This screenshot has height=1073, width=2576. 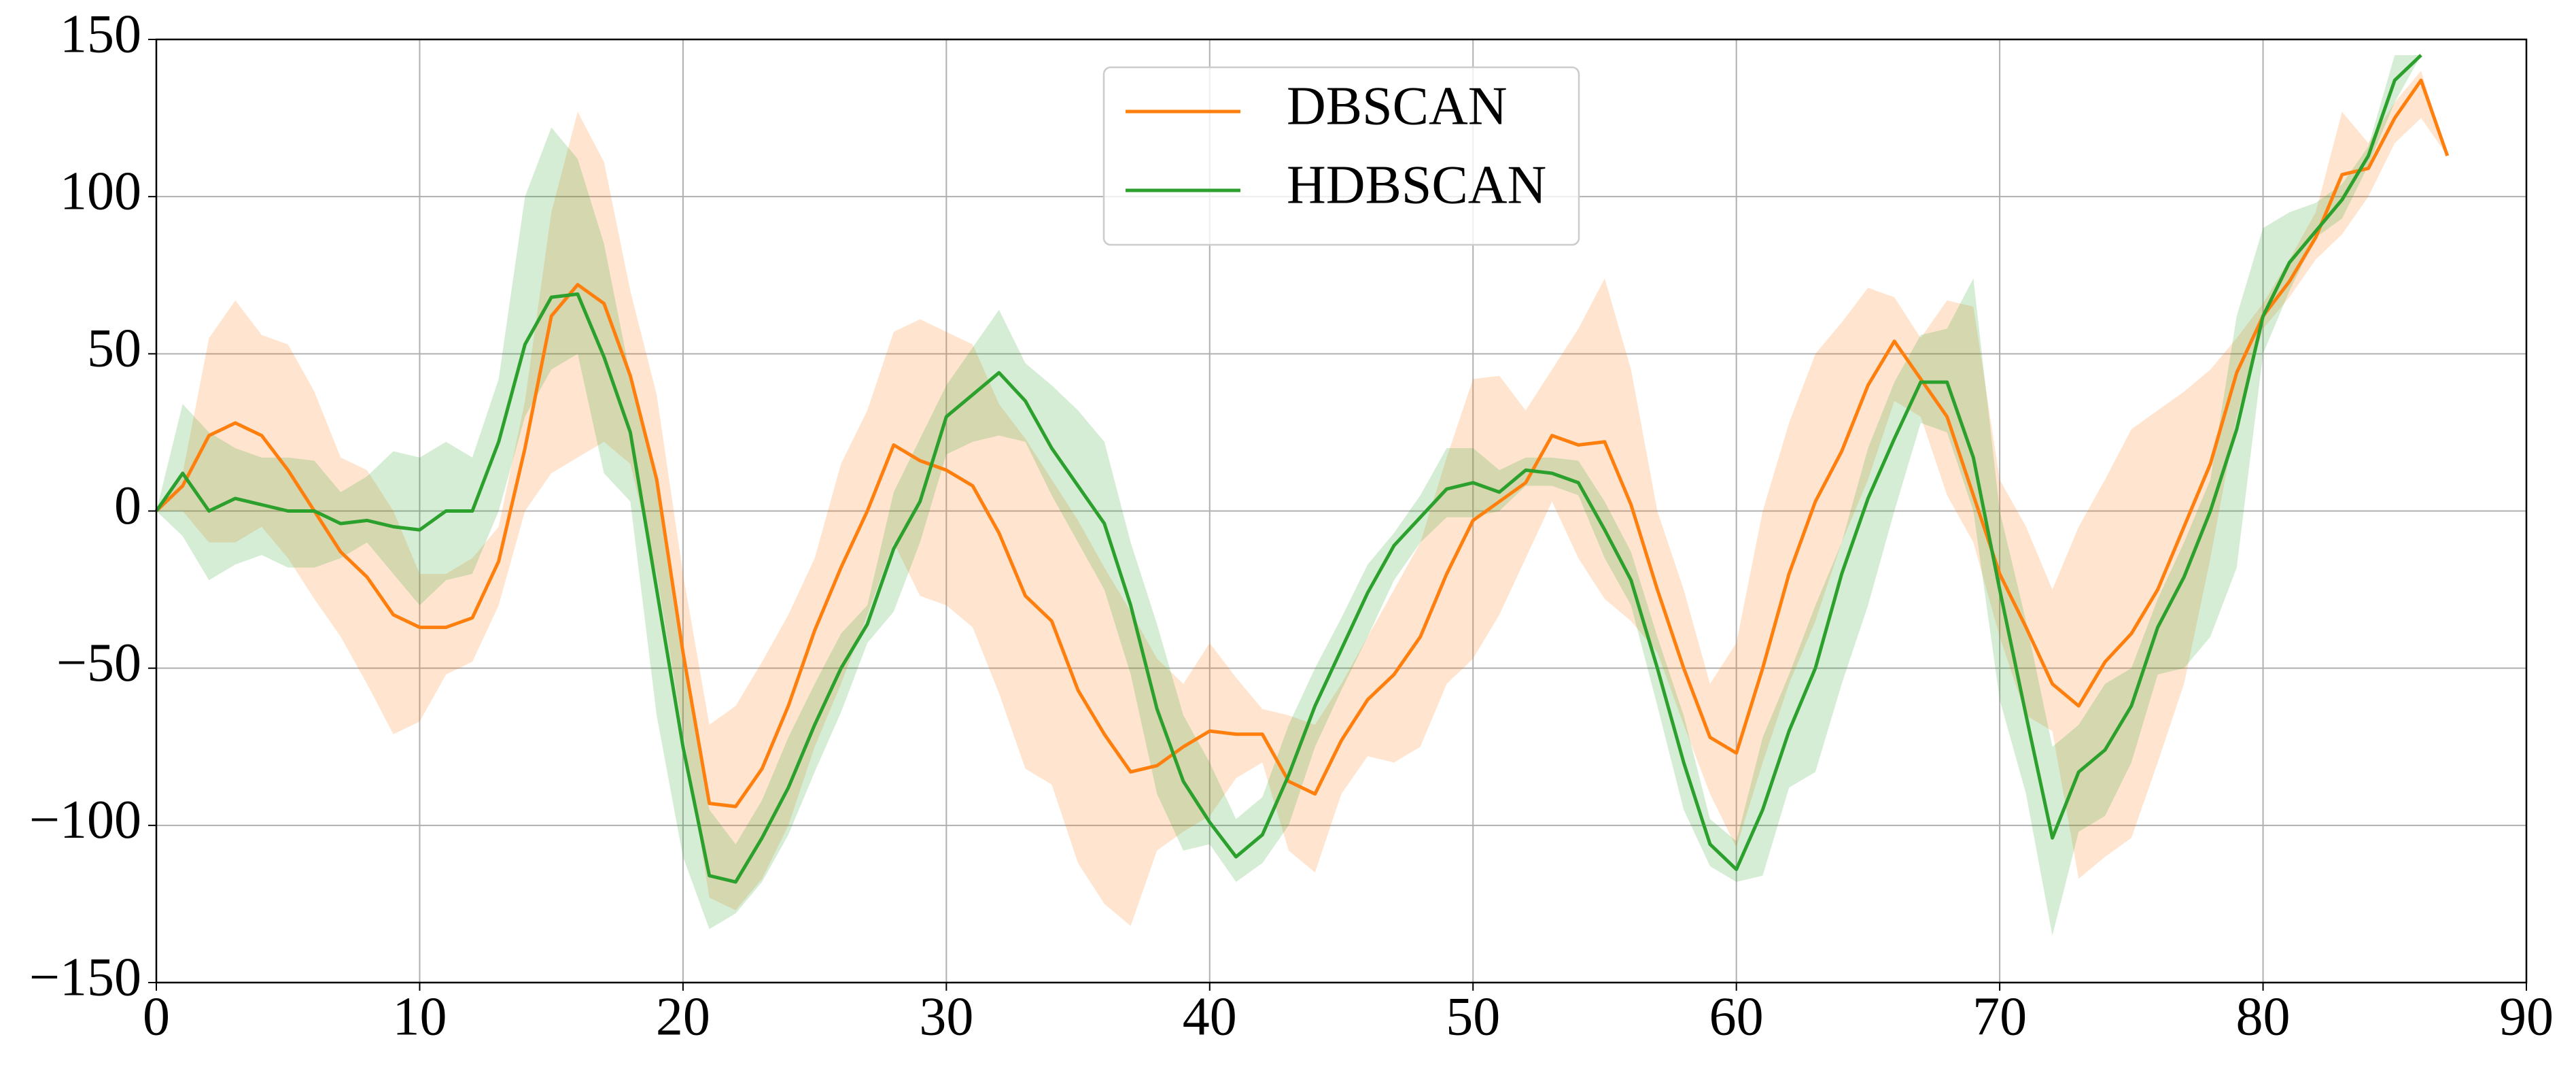 I want to click on x-tick-label: 90, so click(x=2526, y=1016).